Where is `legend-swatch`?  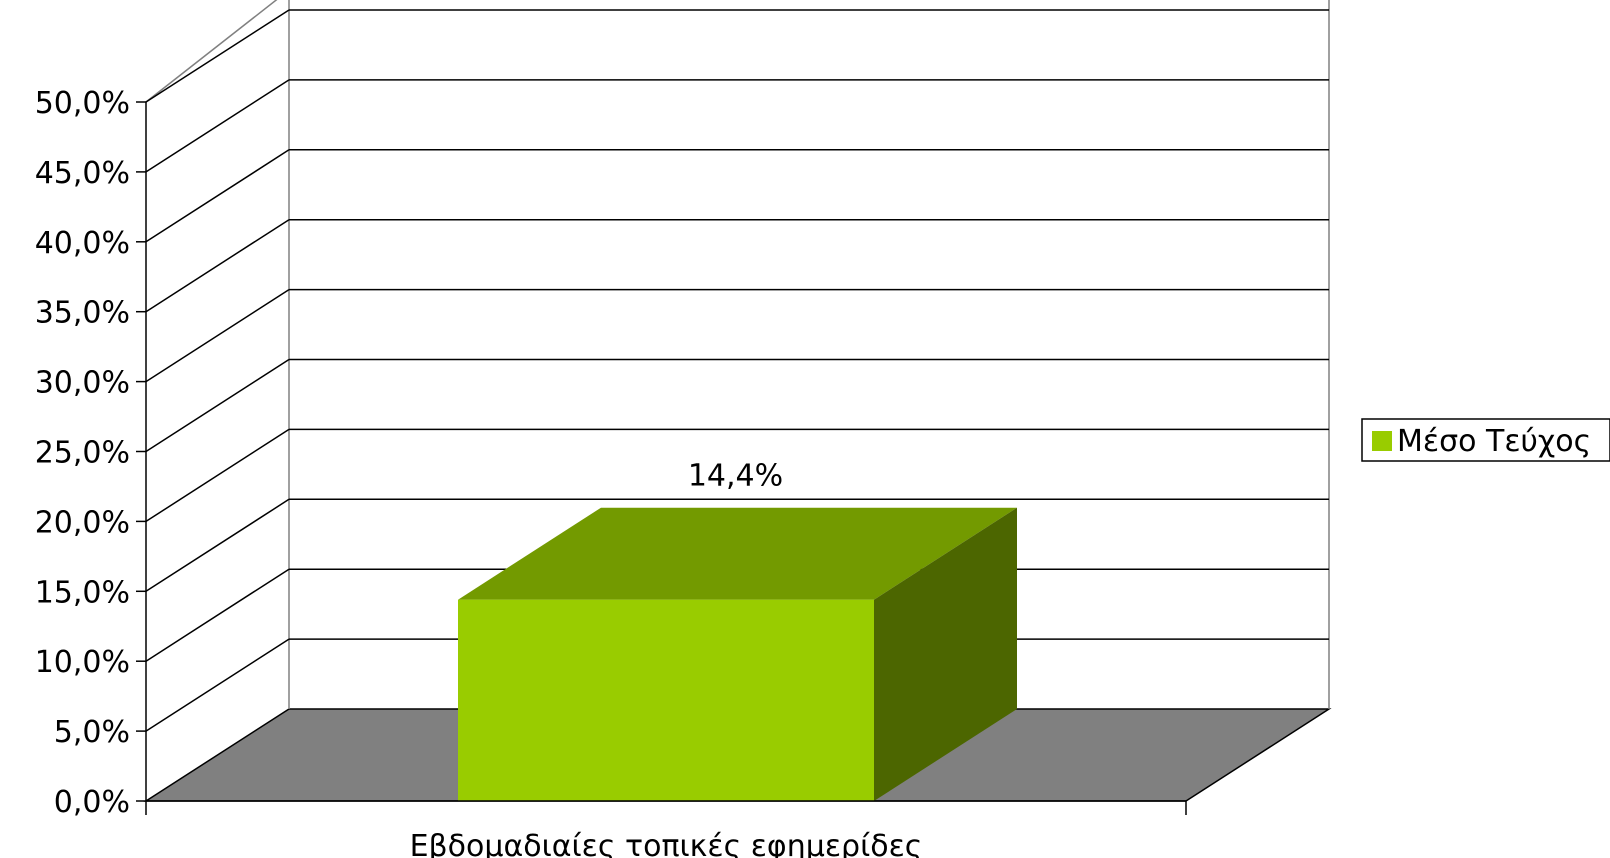 legend-swatch is located at coordinates (1382, 441).